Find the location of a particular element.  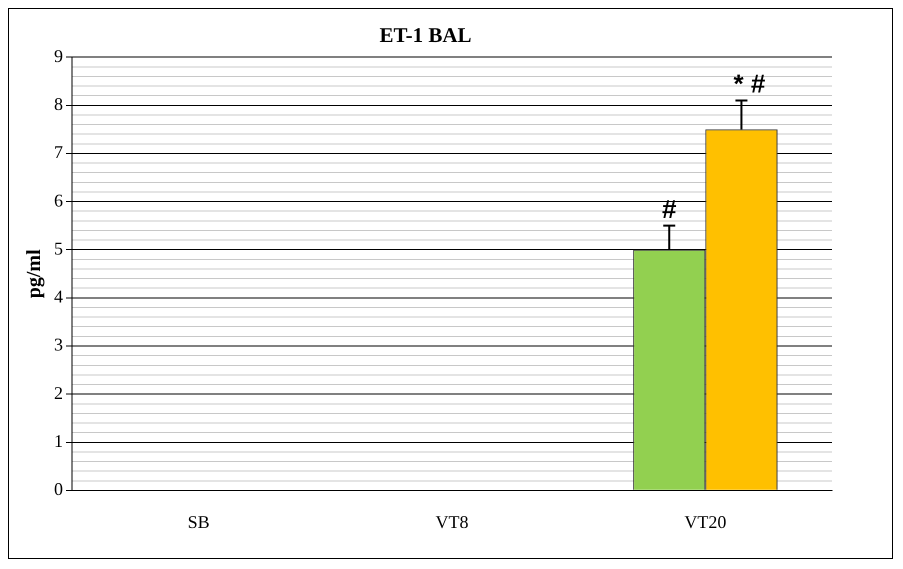

x-tick-label: SB is located at coordinates (199, 522).